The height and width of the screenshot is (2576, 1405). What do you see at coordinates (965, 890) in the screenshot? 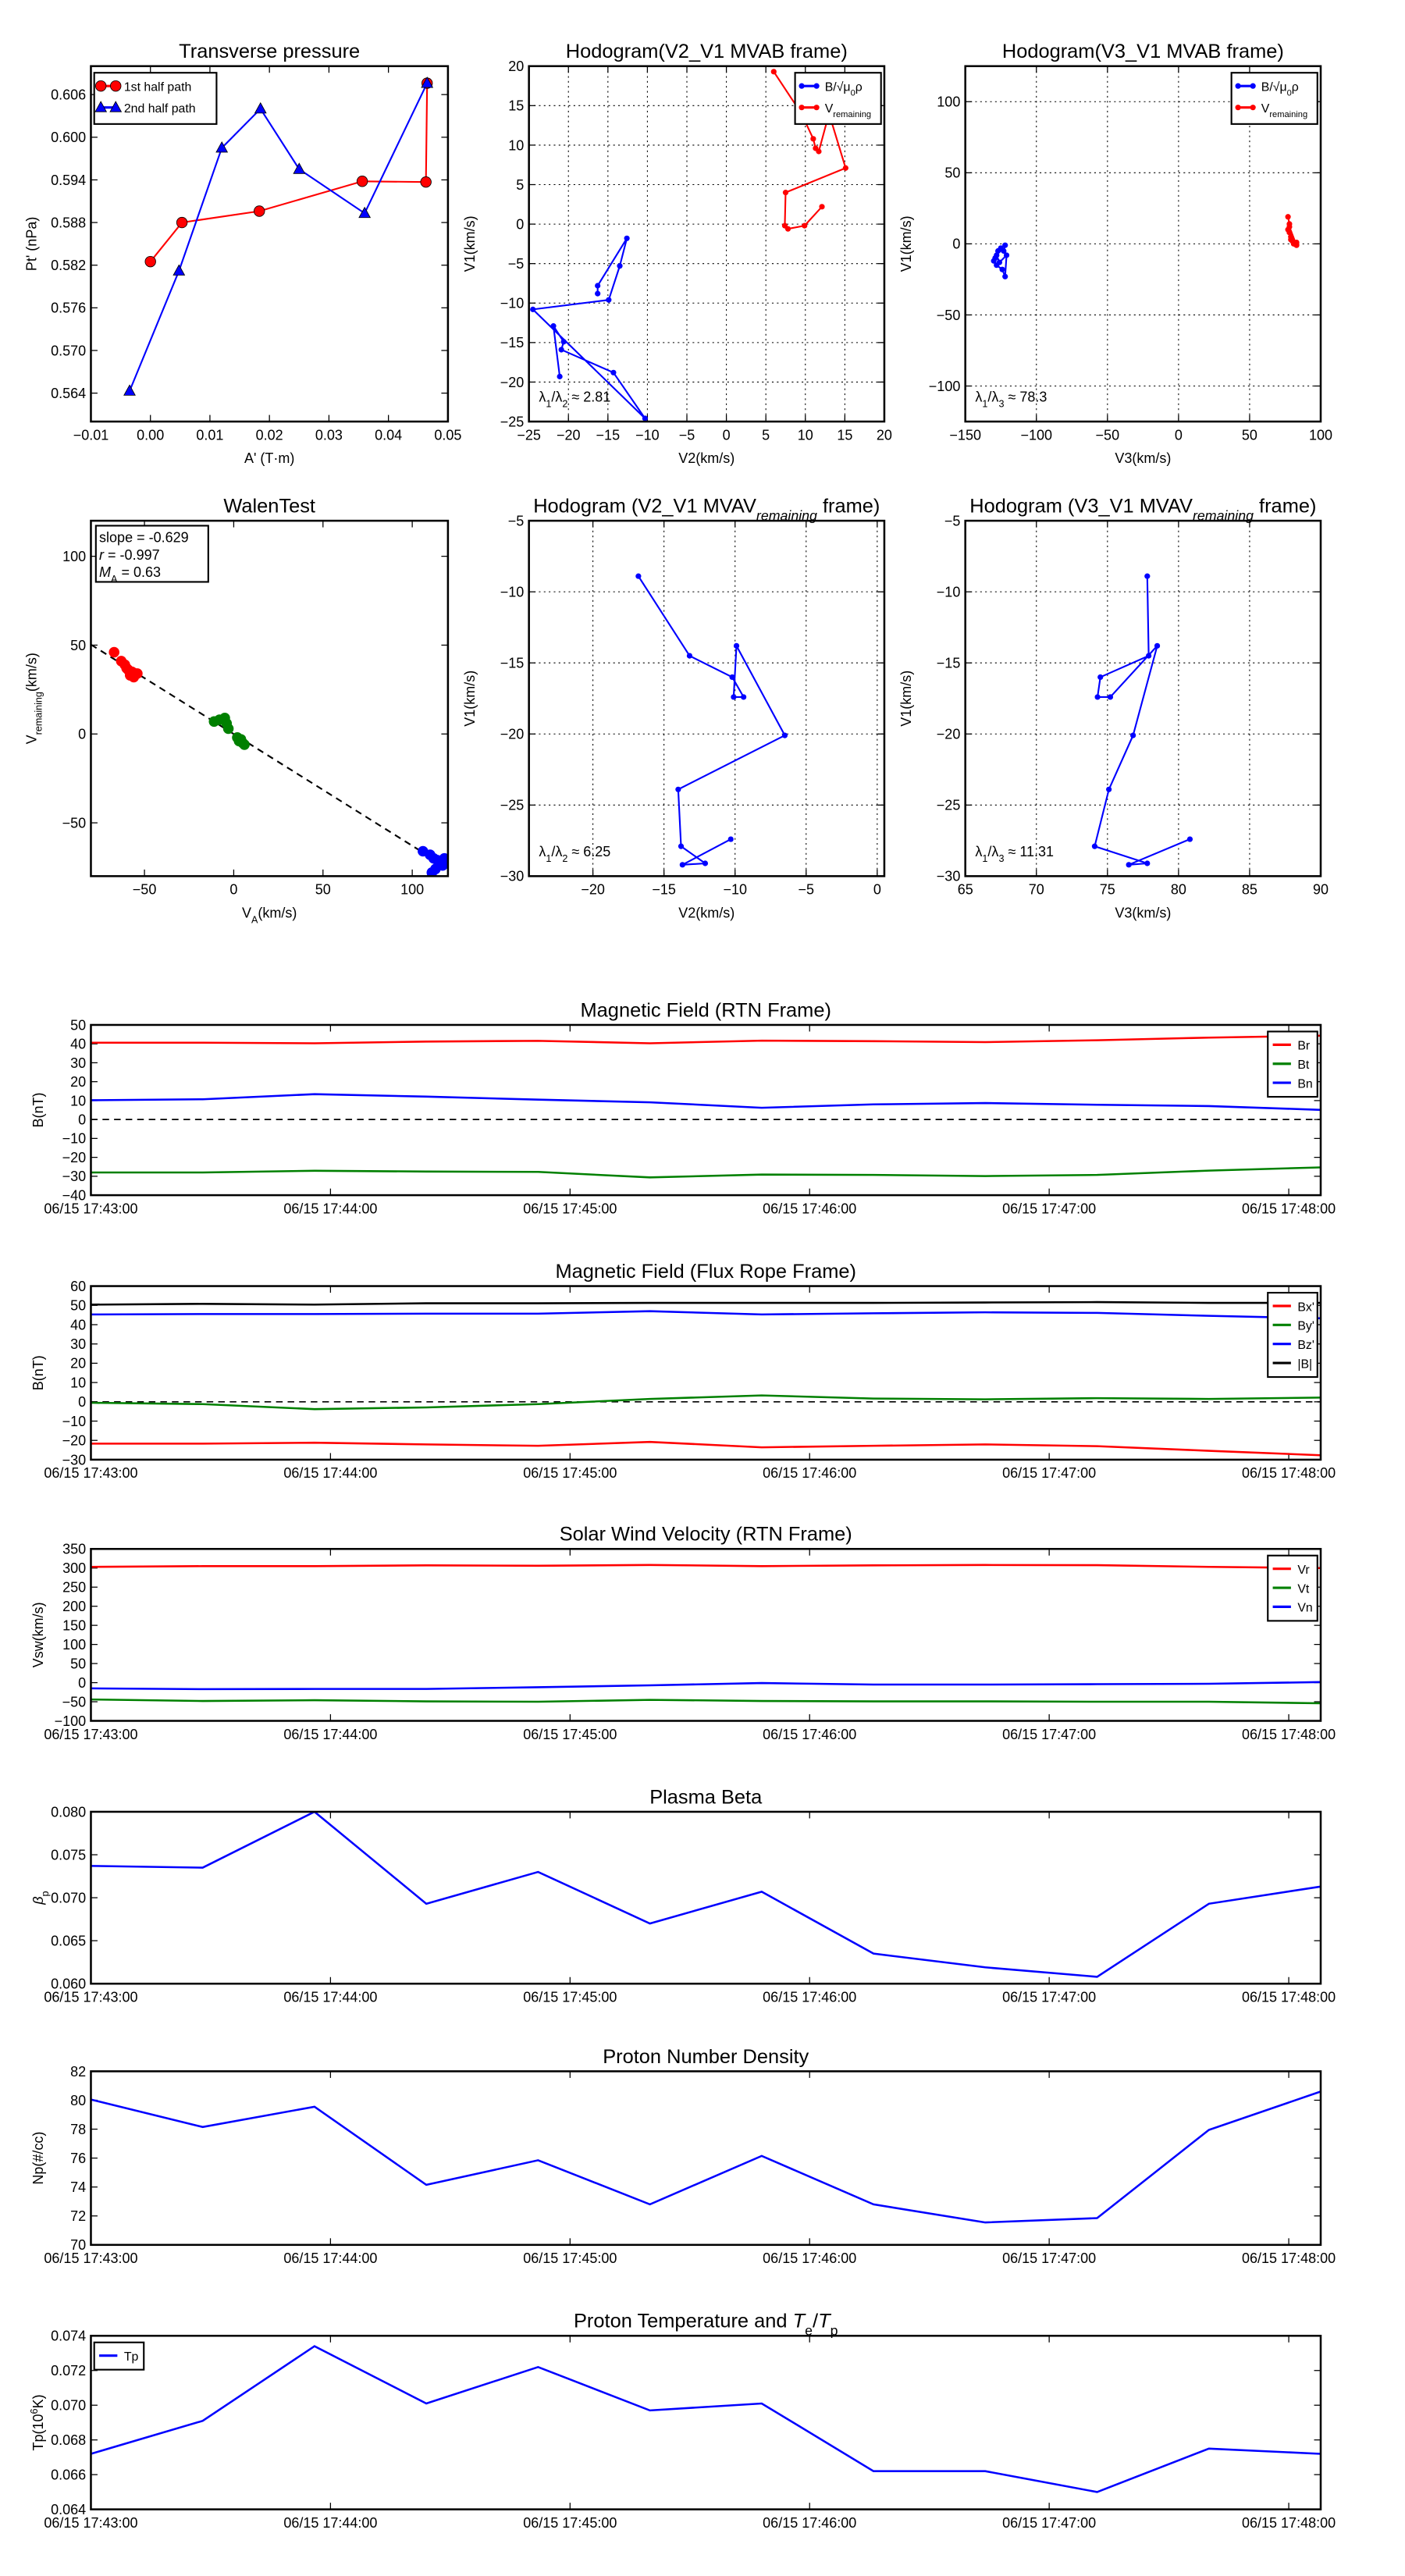
I see `x-tick-label: 65` at bounding box center [965, 890].